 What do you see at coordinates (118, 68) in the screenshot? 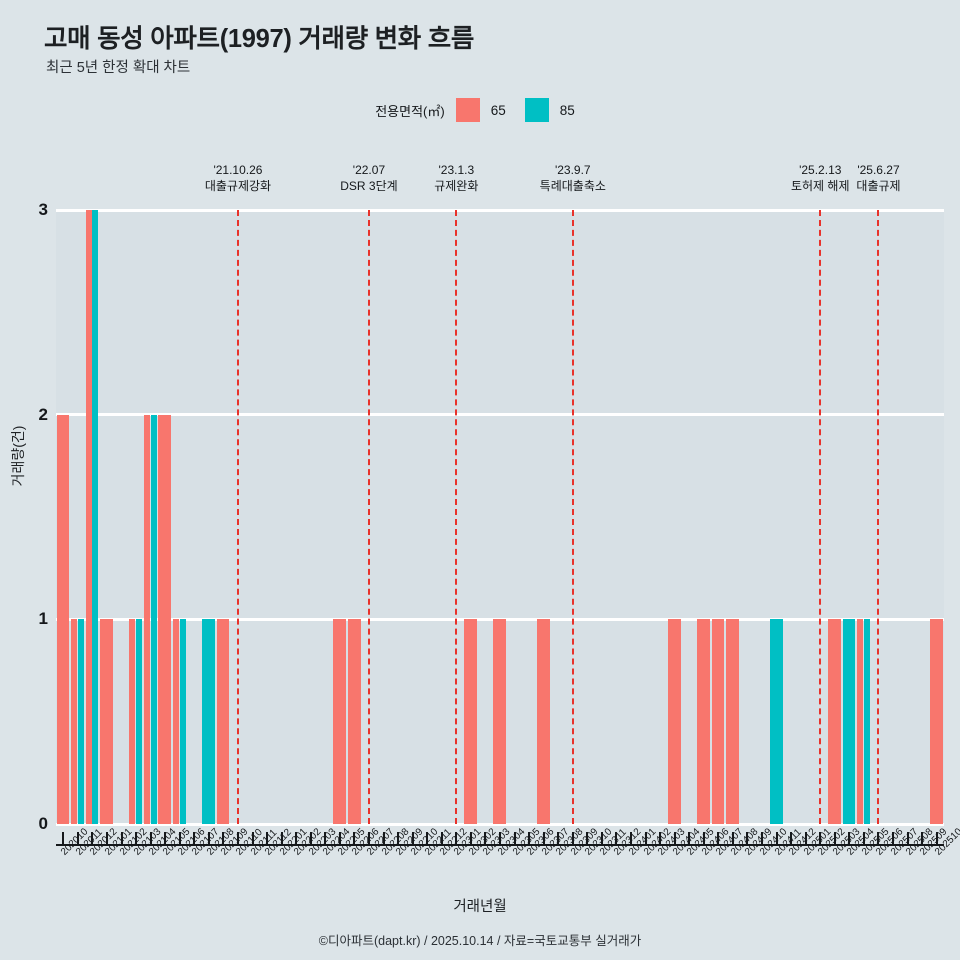
I see `page-subtitle: 최근 5년 한정 확대 차트` at bounding box center [118, 68].